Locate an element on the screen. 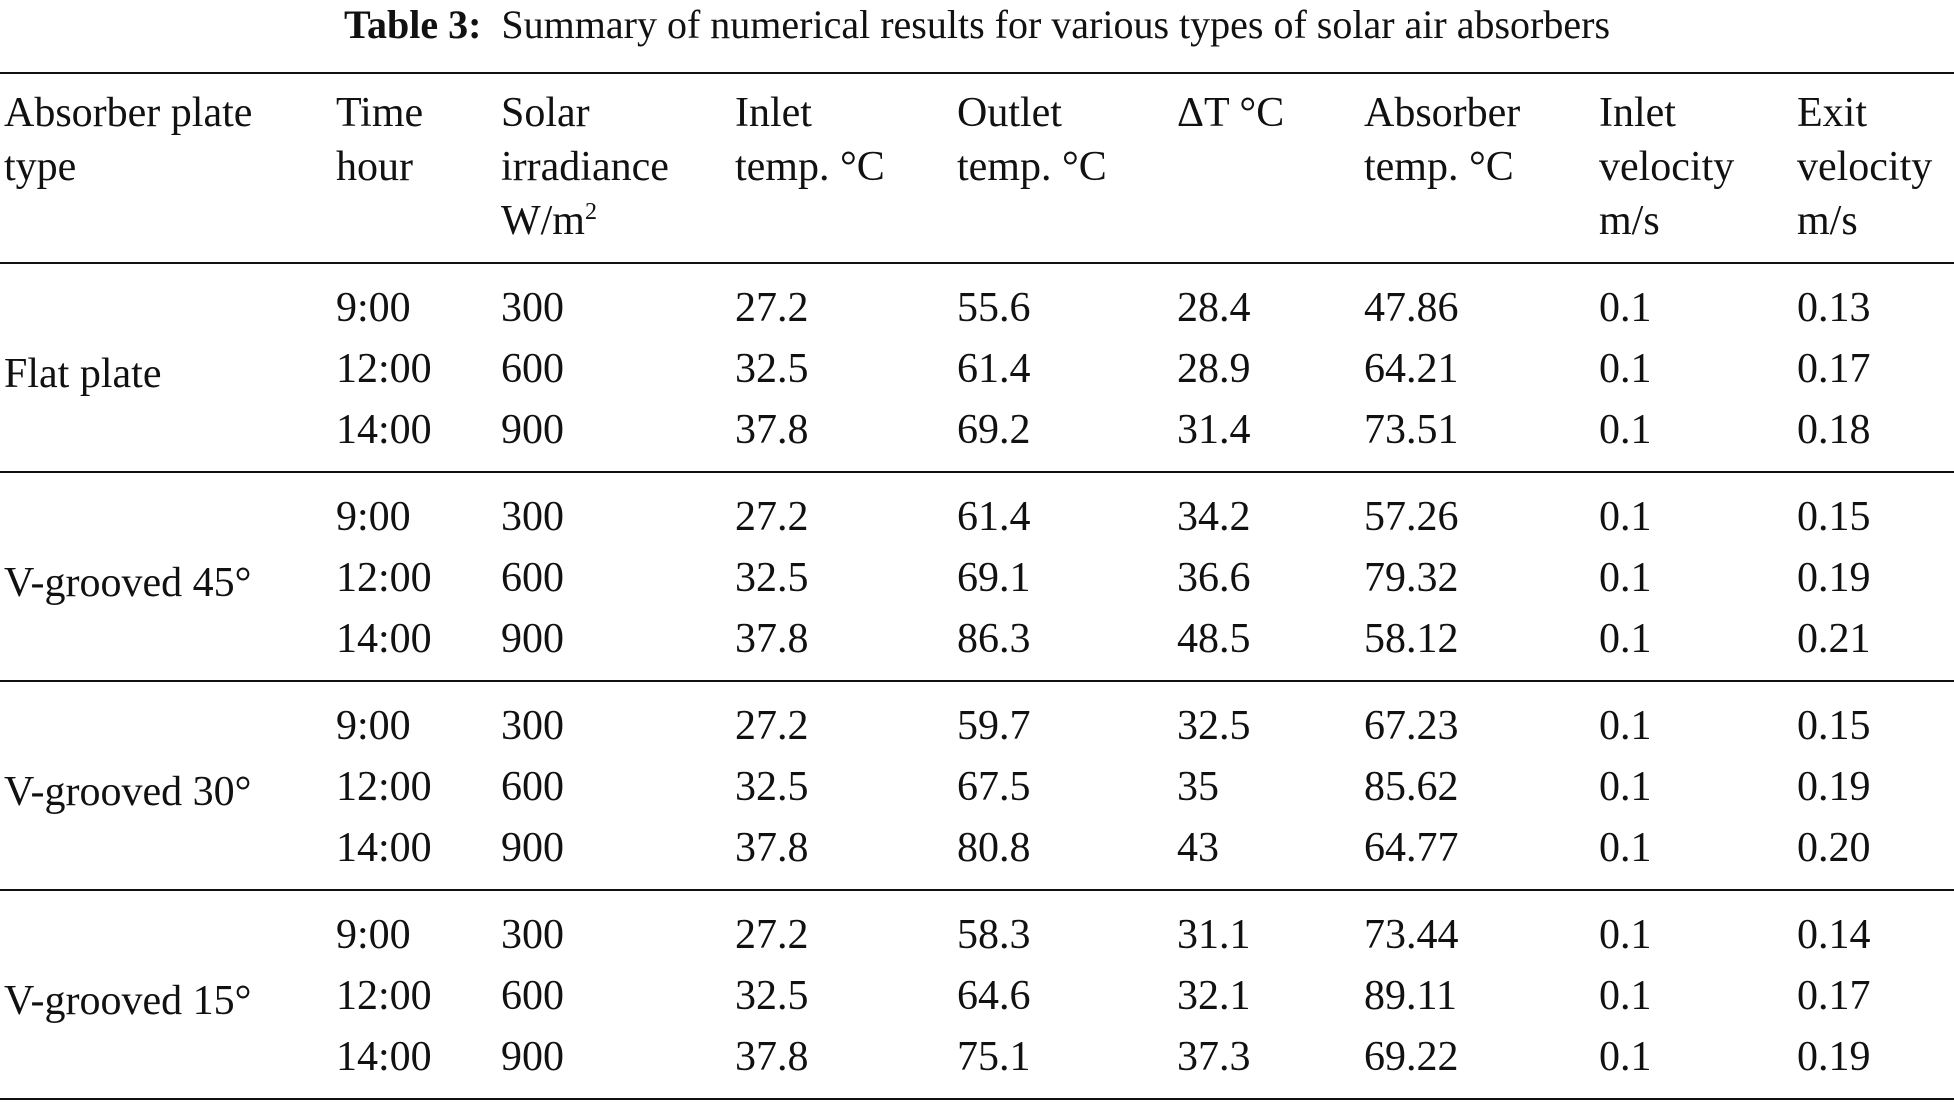 This screenshot has width=1954, height=1117. absorber-temp-cell: 64.21 is located at coordinates (1411, 369).